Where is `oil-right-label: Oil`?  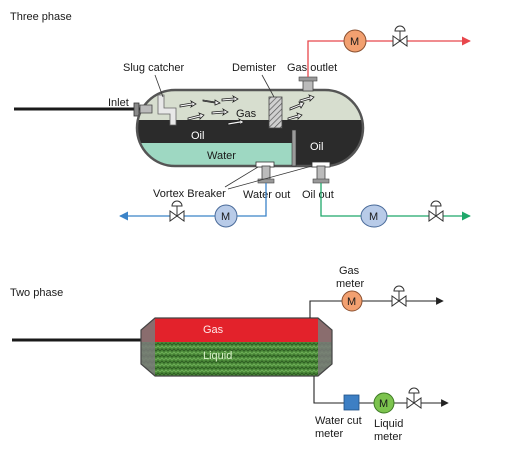 oil-right-label: Oil is located at coordinates (316, 147).